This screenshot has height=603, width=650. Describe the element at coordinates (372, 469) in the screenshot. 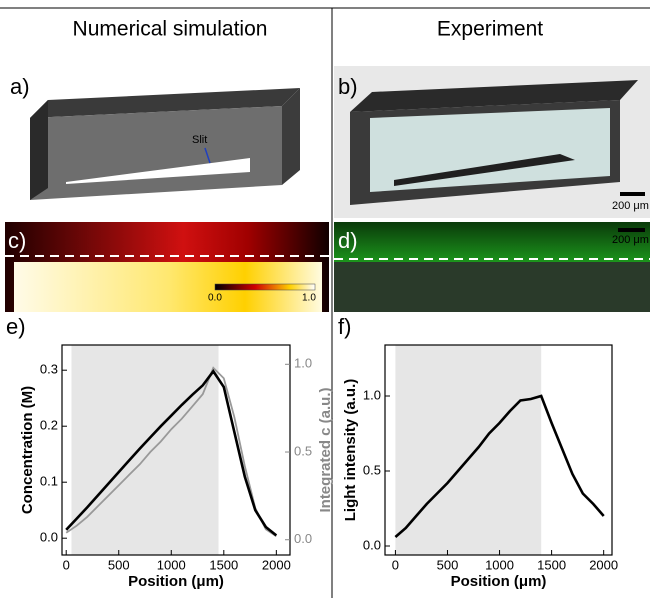

I see `y-tick-label: 0.5` at that location.